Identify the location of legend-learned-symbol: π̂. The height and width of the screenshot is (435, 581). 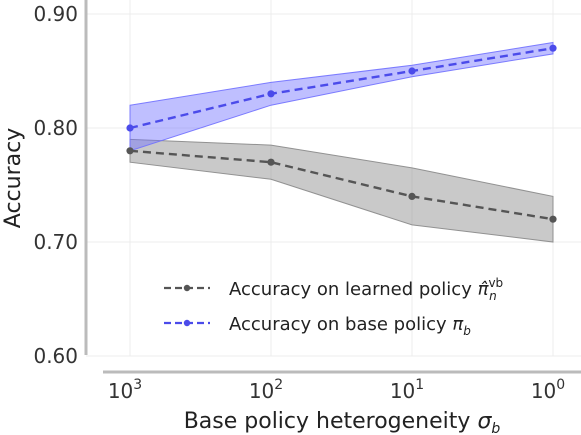
(484, 289).